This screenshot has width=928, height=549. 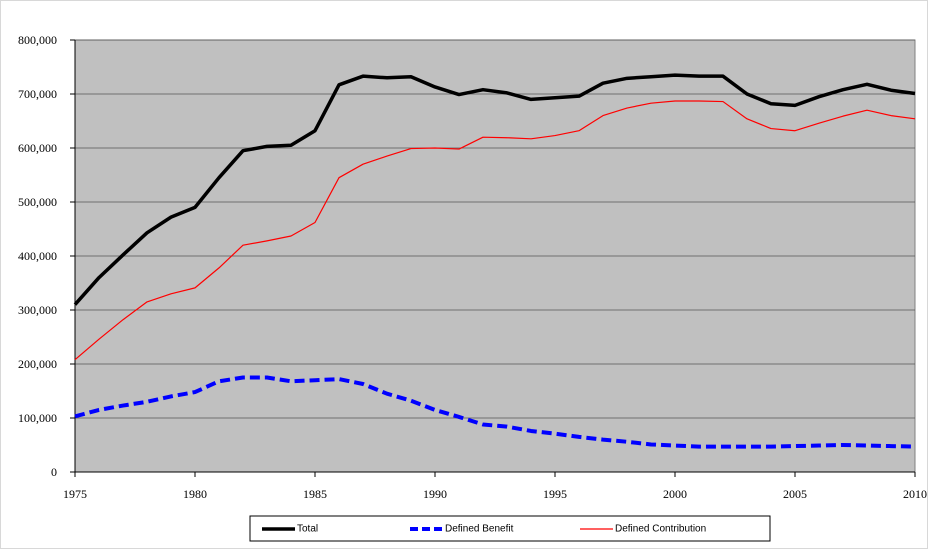 What do you see at coordinates (495, 412) in the screenshot?
I see `series-line` at bounding box center [495, 412].